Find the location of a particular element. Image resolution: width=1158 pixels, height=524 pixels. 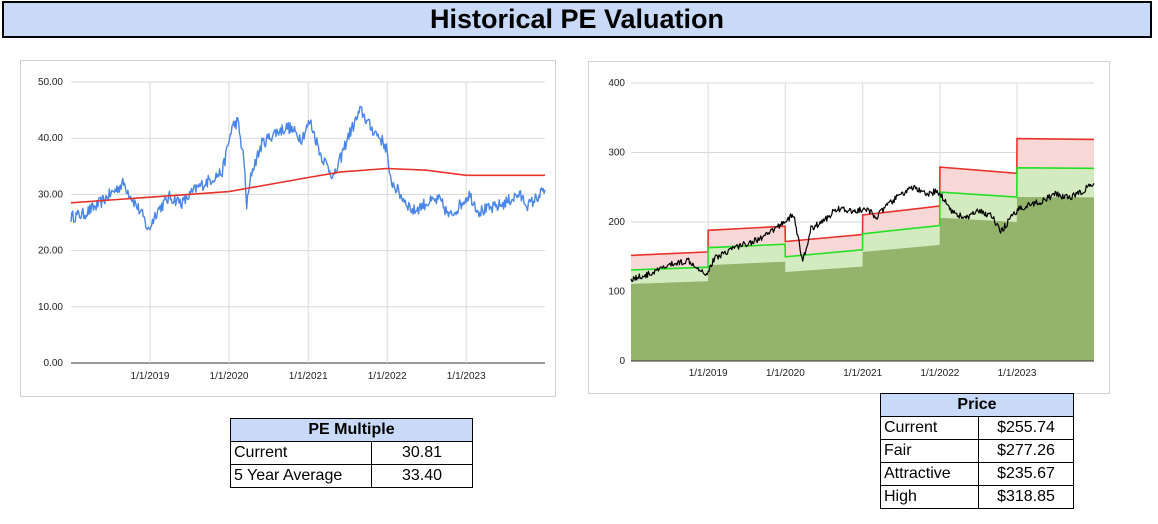

price-chart-y-tick-label: 200 is located at coordinates (616, 222).